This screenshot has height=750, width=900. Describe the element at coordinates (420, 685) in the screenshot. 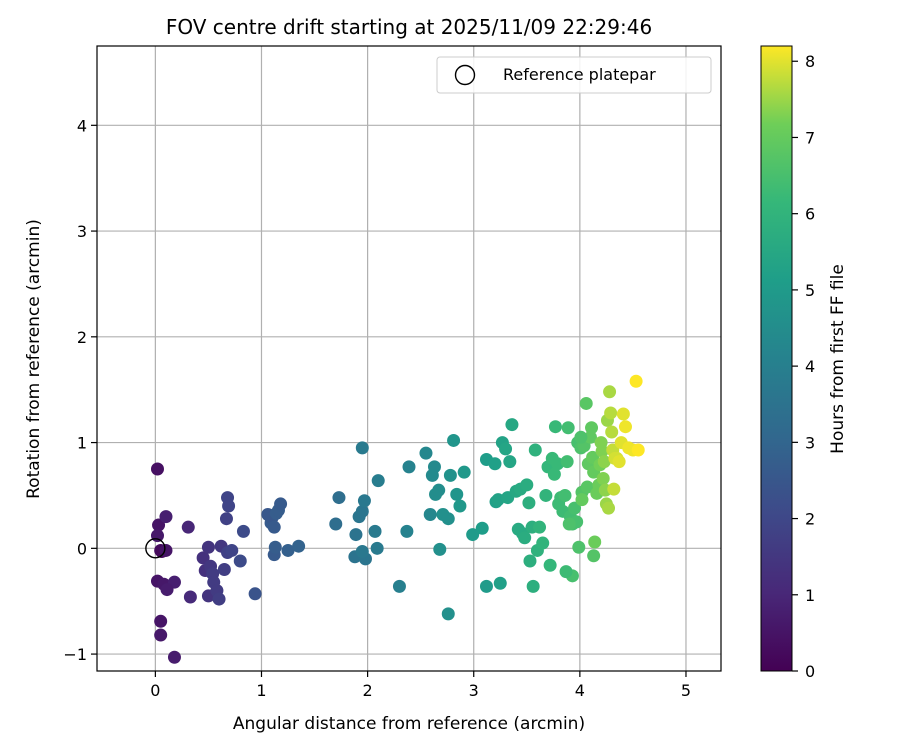

I see `x-axis-ticks: 0 1 2 3 4 5` at that location.